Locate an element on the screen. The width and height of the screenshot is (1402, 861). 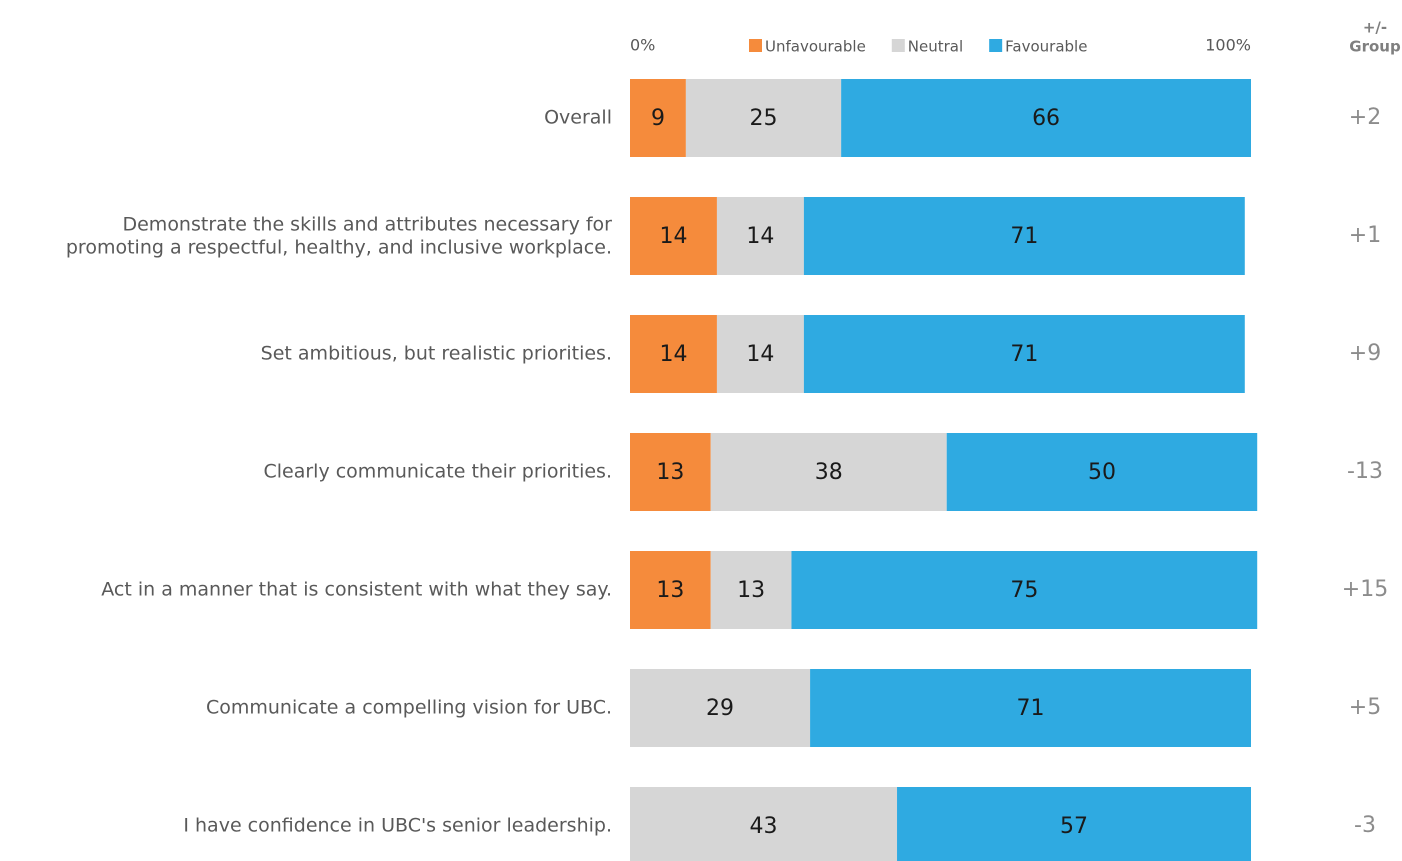
diff-value: +2 is located at coordinates (1365, 117).